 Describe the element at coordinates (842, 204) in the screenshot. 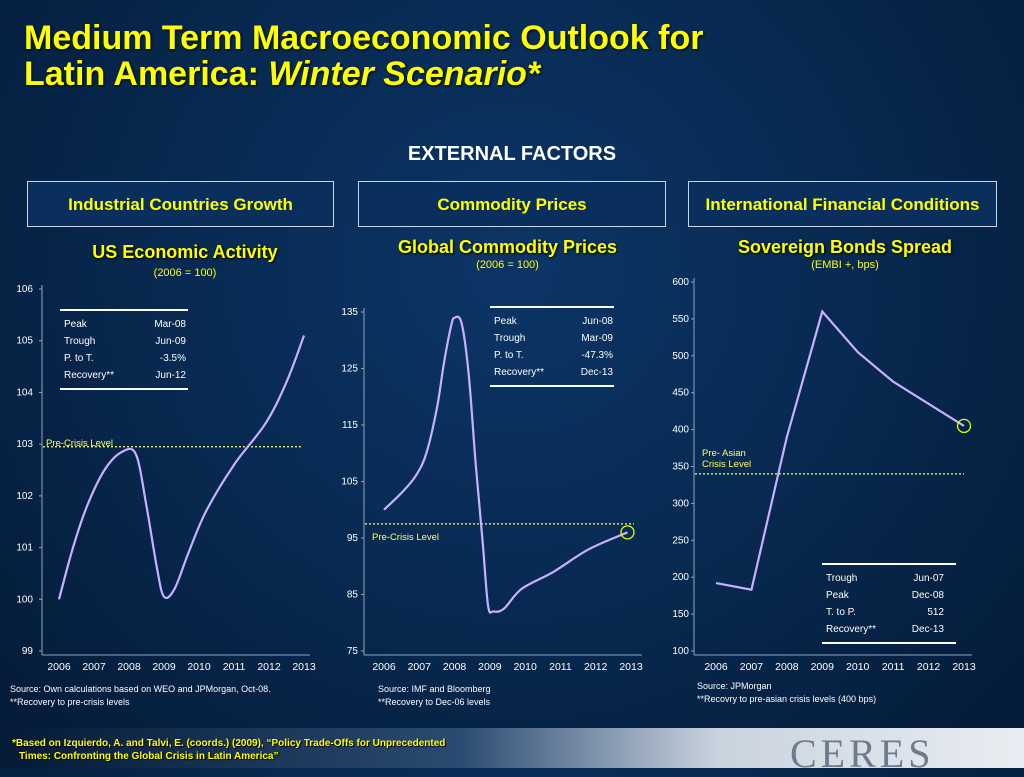

I see `factor-box-financial-conditions: International Financial Conditions` at that location.